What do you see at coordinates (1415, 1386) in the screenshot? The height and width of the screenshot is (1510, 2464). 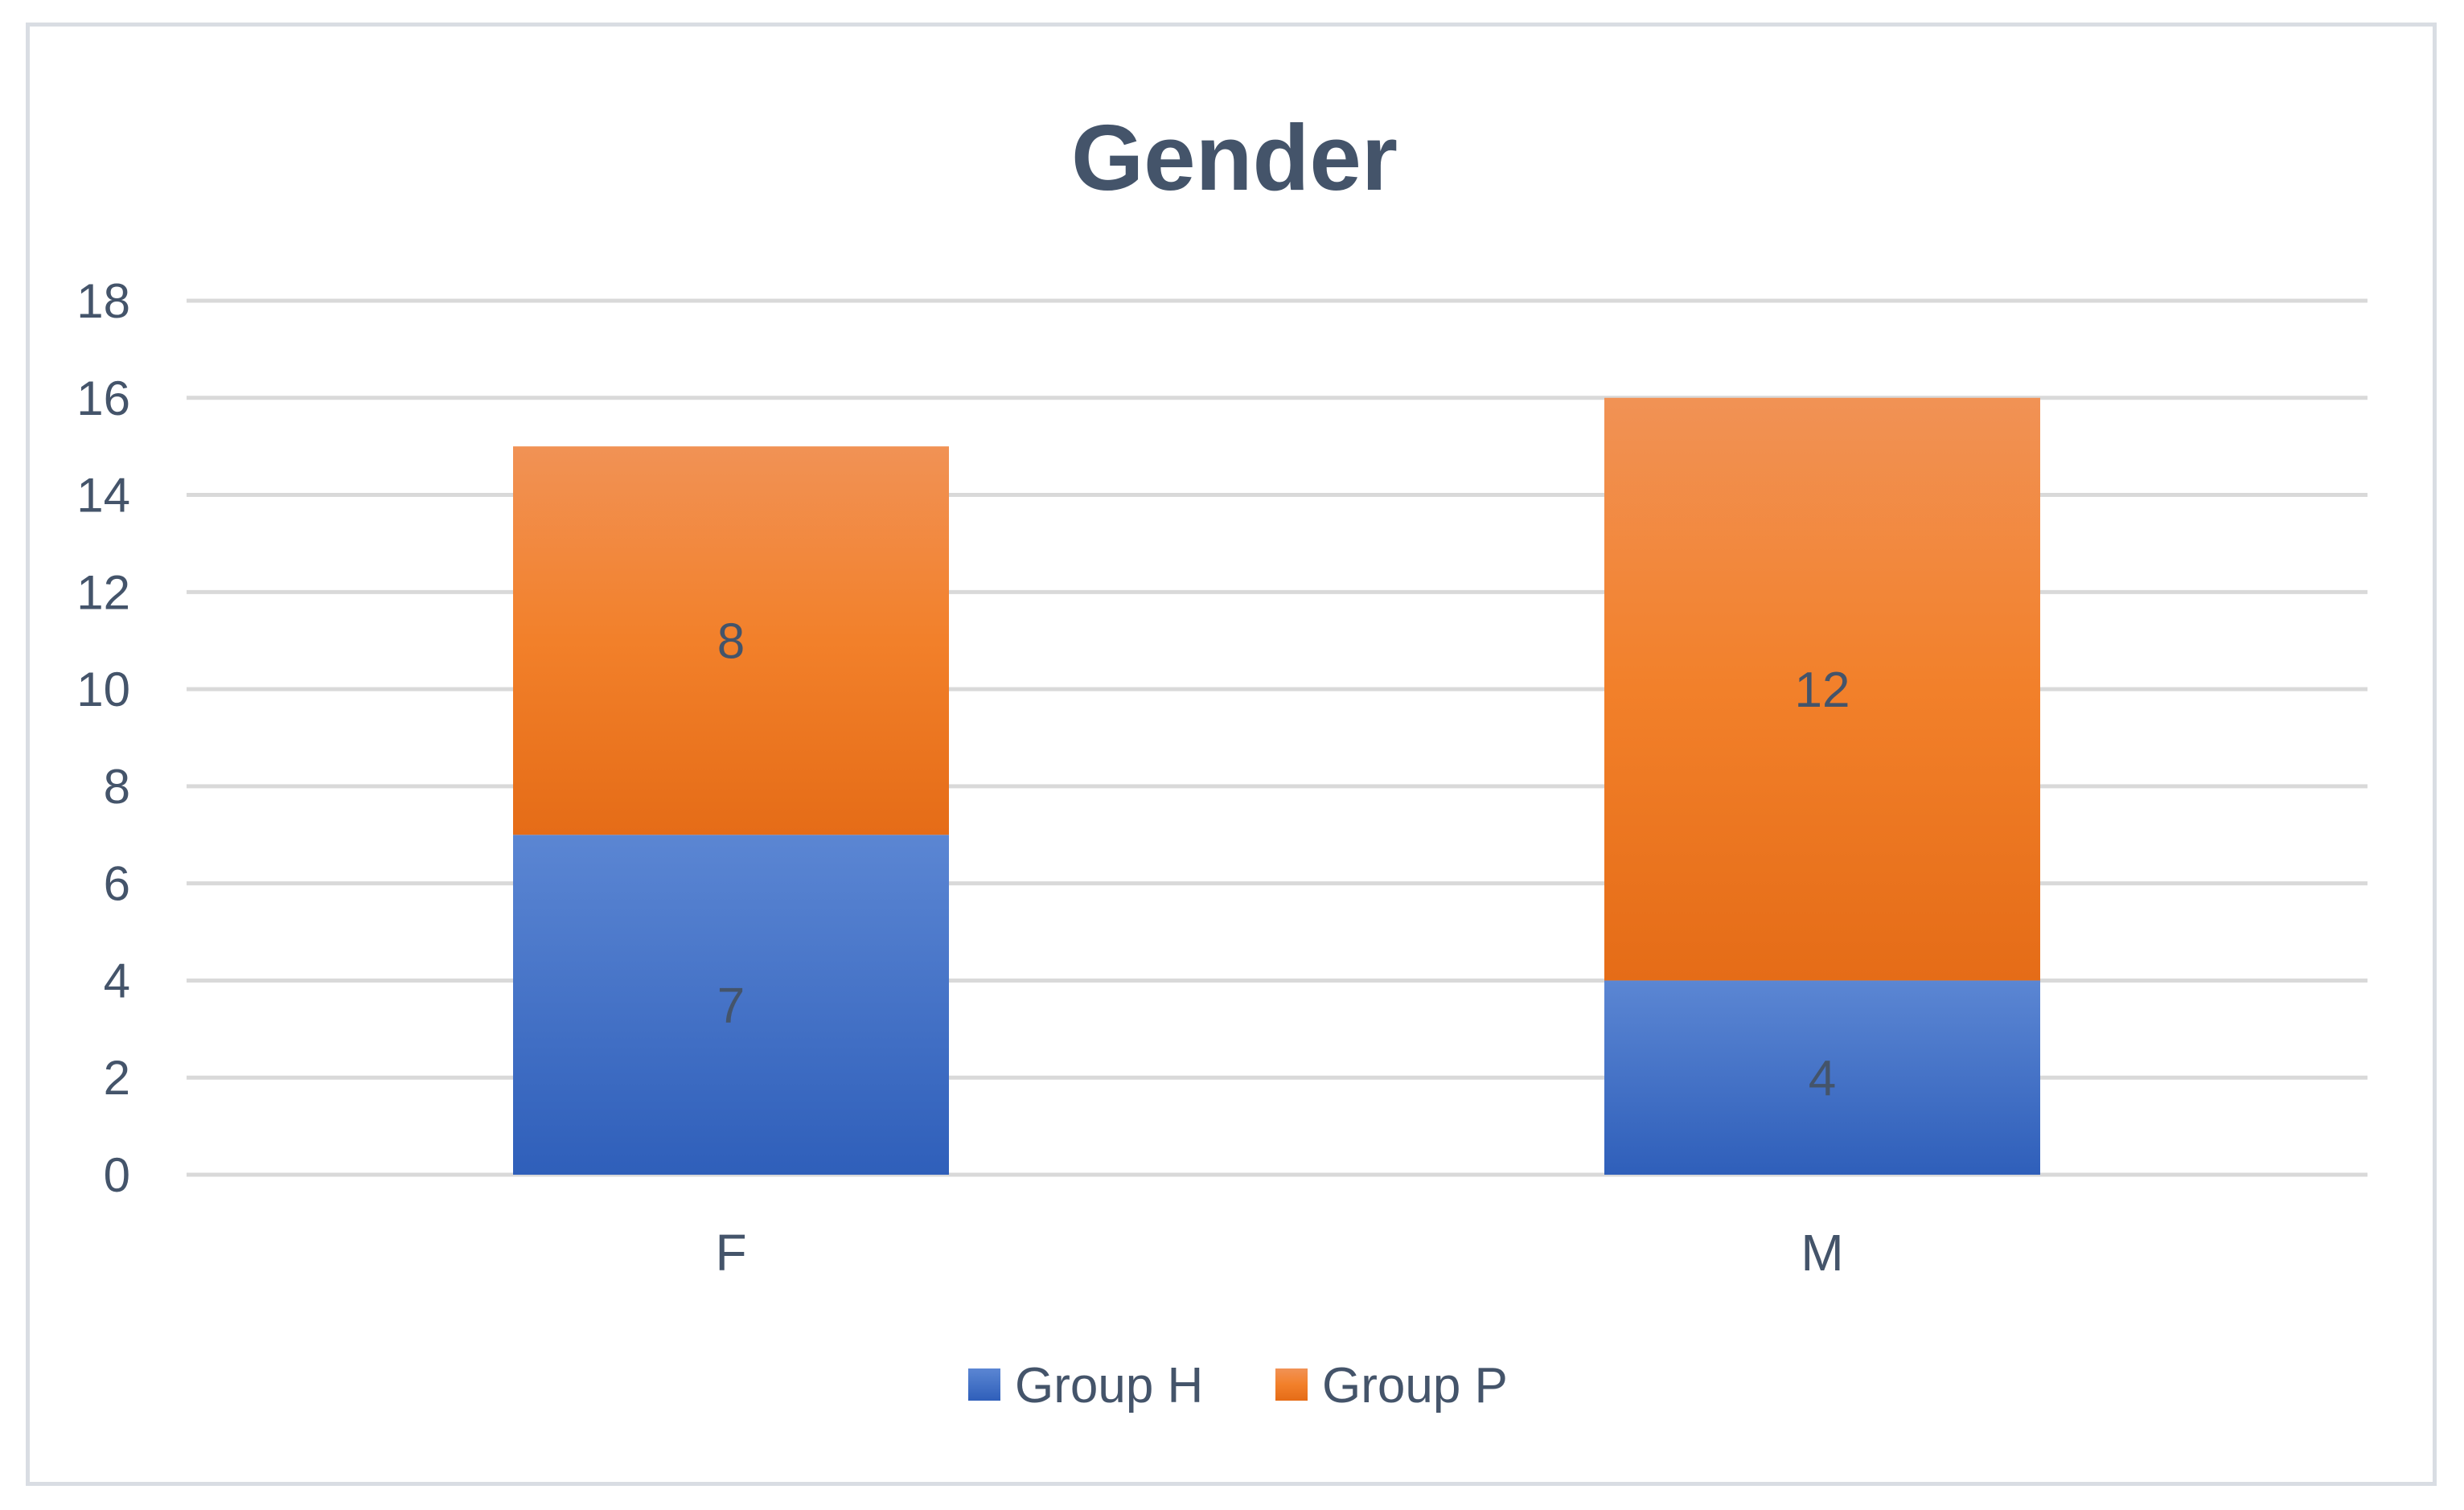 I see `legend-label-group-p: Group P` at bounding box center [1415, 1386].